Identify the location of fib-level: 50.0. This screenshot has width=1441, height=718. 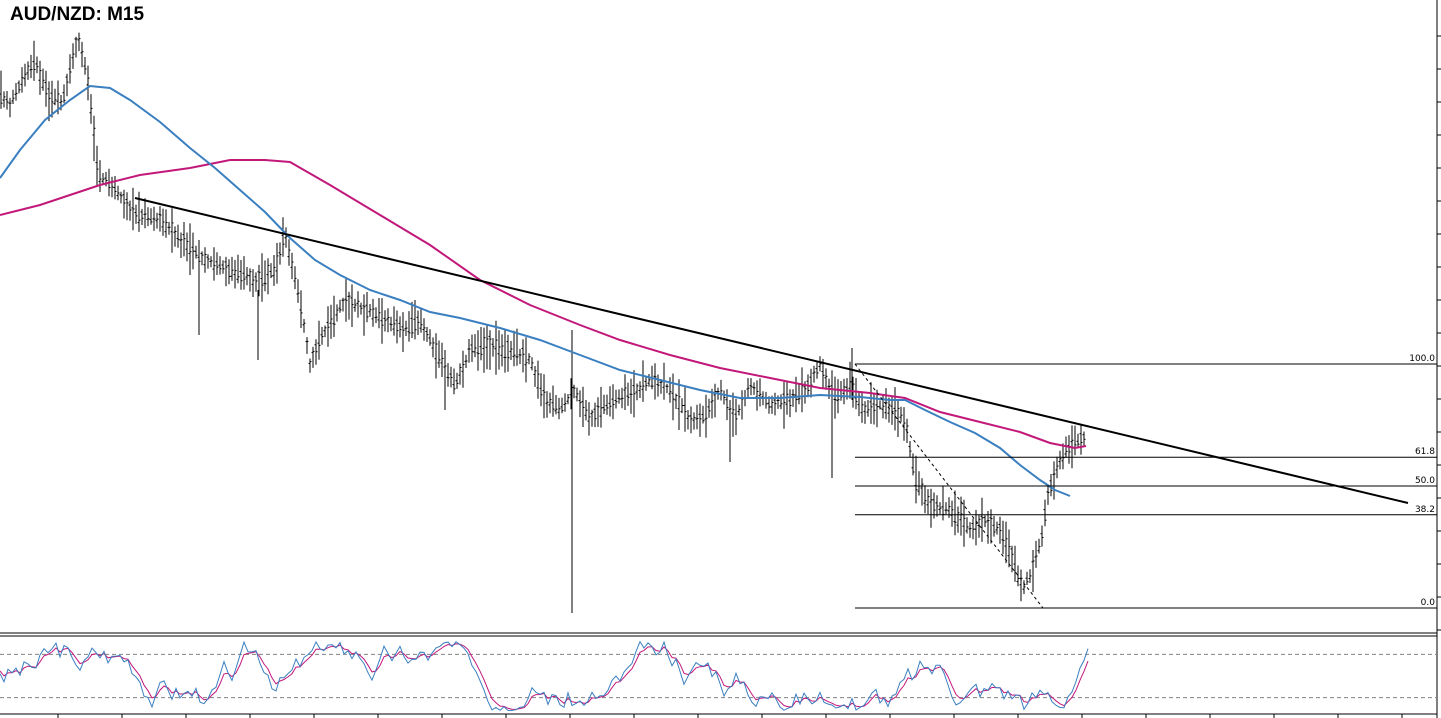
(1146, 481).